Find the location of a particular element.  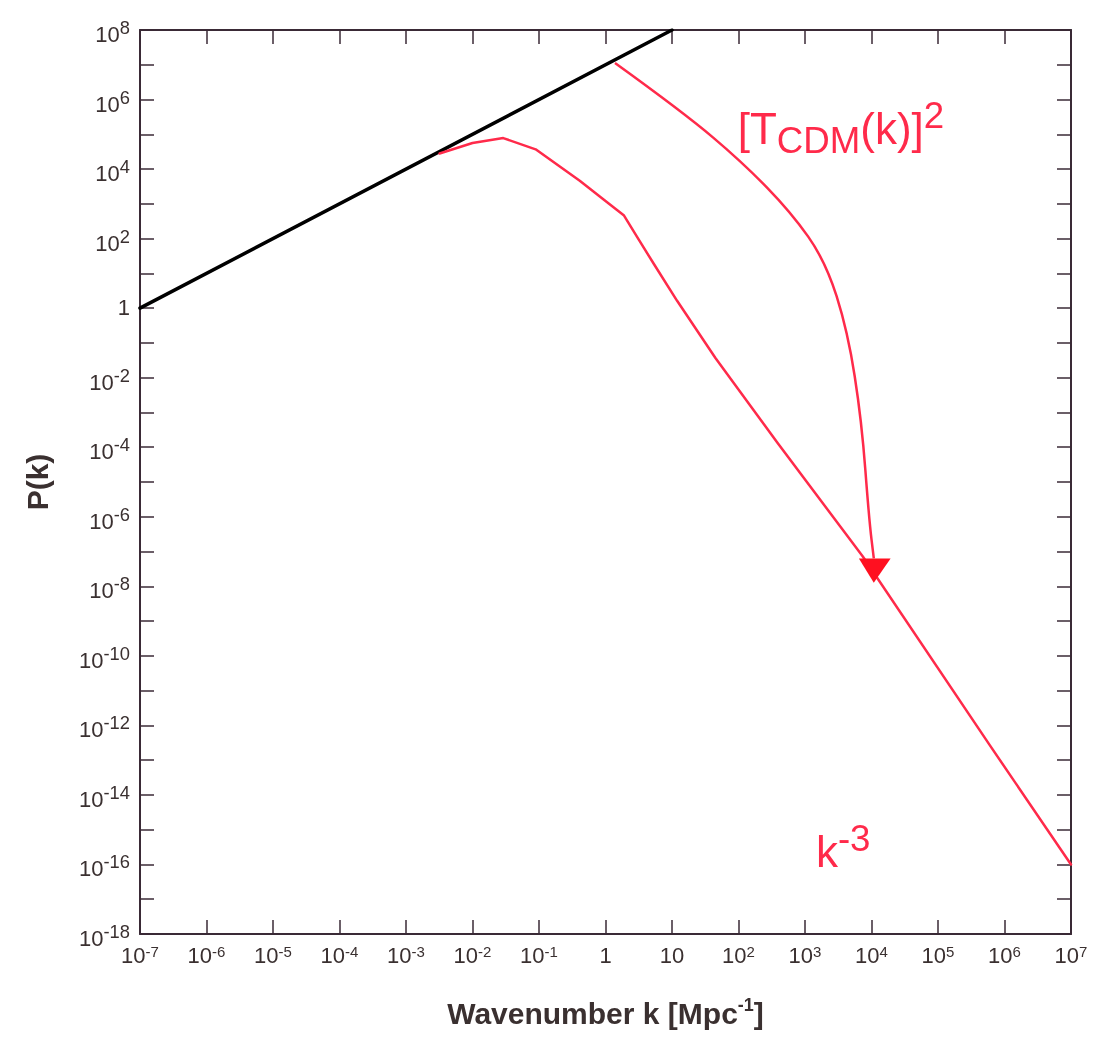

x-tick-label: 1 is located at coordinates (605, 955).